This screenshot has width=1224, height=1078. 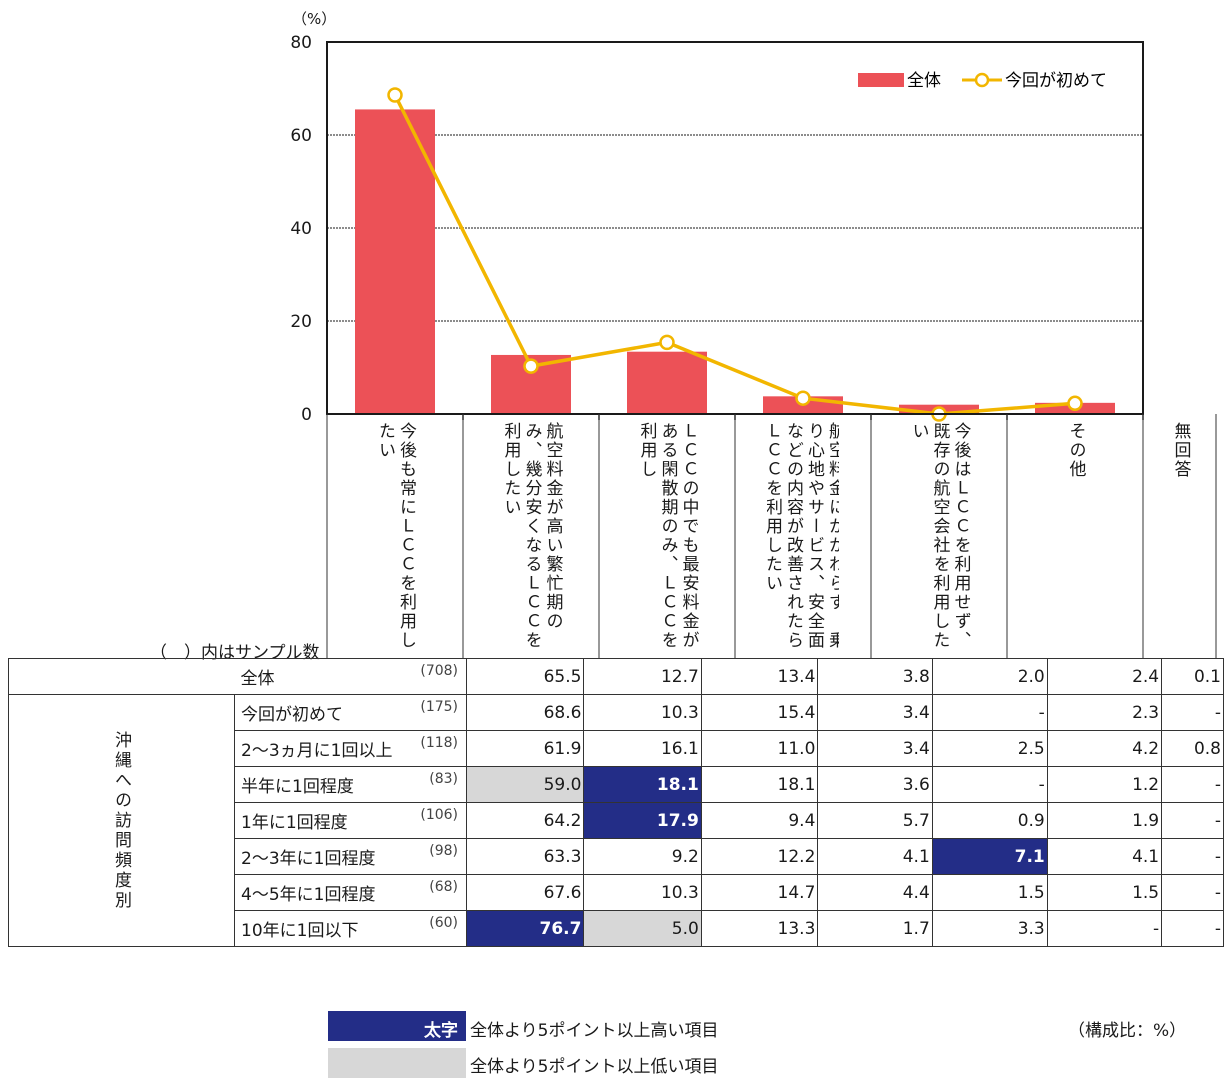 What do you see at coordinates (432, 928) in the screenshot?
I see `row-count: (60)` at bounding box center [432, 928].